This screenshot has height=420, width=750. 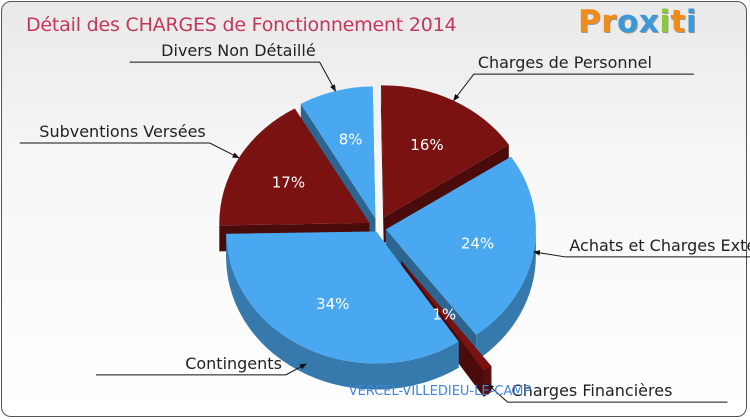 I want to click on slice-achats-et-charges-externes, so click(x=460, y=245).